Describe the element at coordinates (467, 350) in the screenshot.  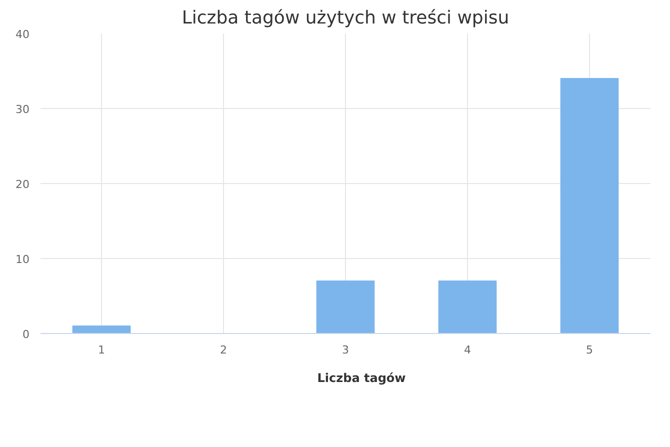
I see `x-tick-label: 4` at that location.